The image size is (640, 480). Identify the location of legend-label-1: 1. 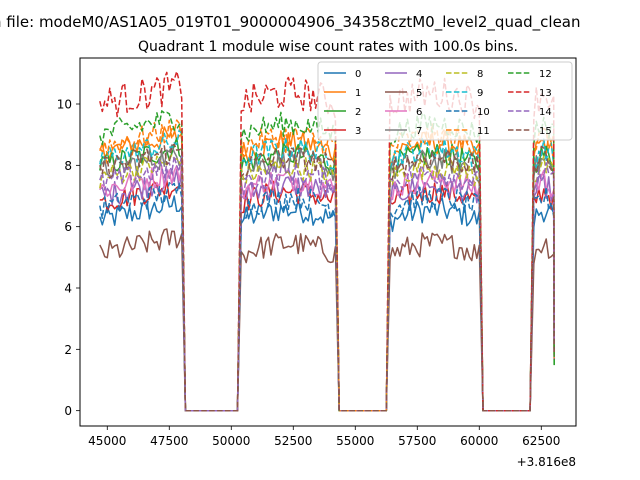
(358, 93).